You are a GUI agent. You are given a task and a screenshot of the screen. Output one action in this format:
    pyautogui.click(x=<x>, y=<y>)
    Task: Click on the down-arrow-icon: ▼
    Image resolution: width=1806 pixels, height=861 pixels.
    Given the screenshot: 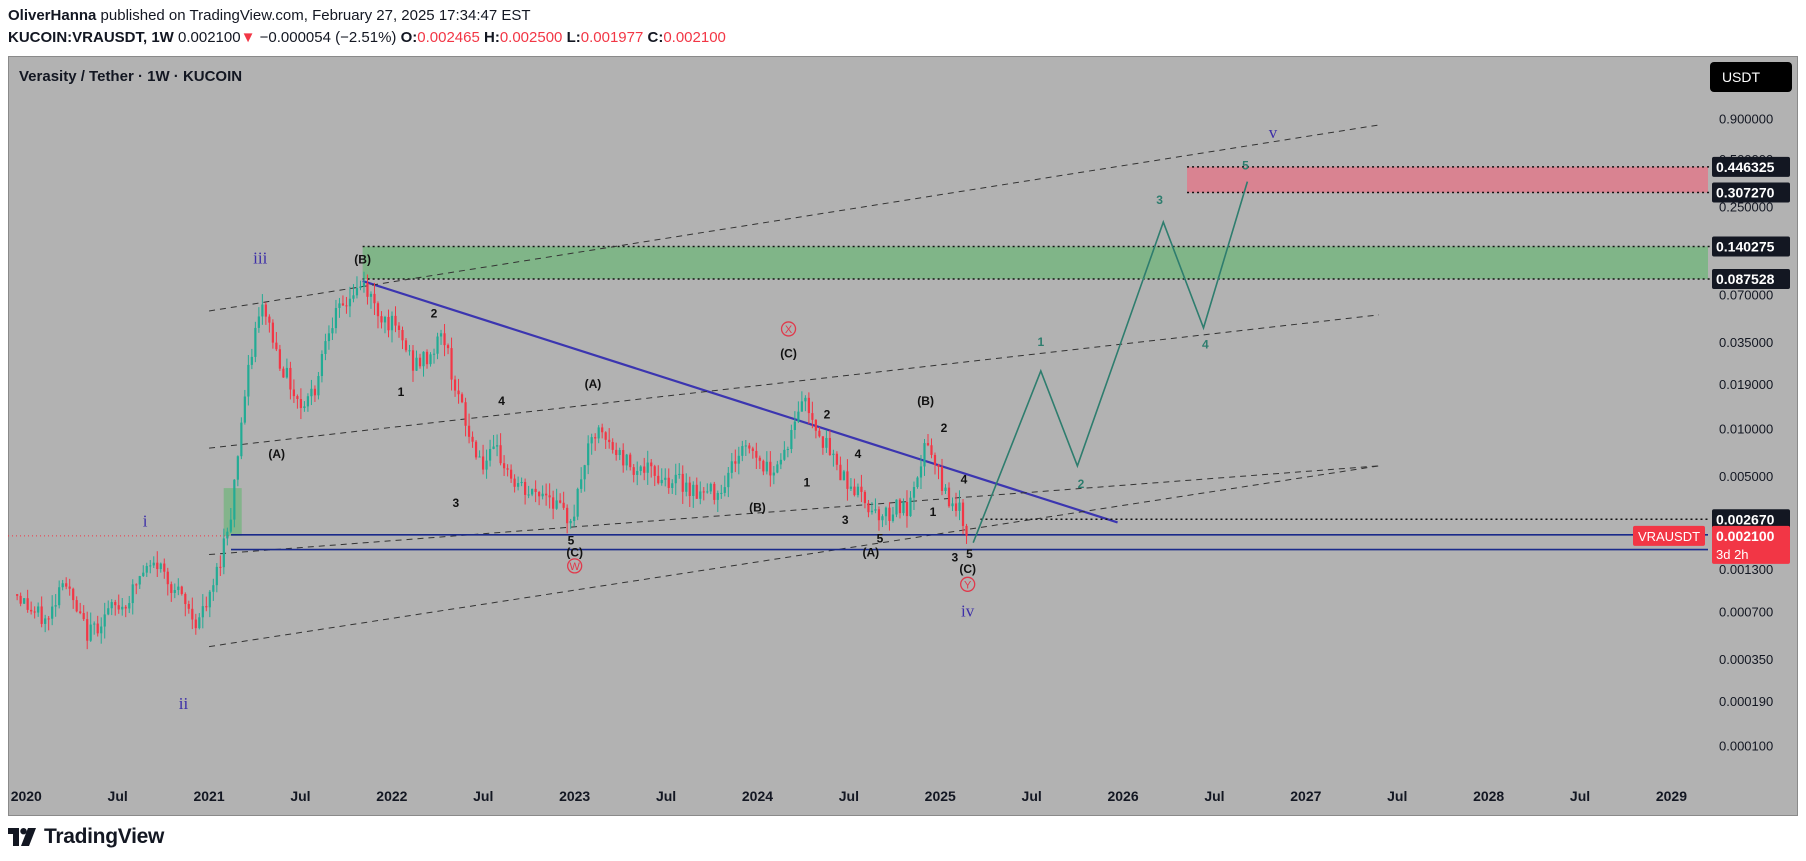 What is the action you would take?
    pyautogui.click(x=248, y=37)
    